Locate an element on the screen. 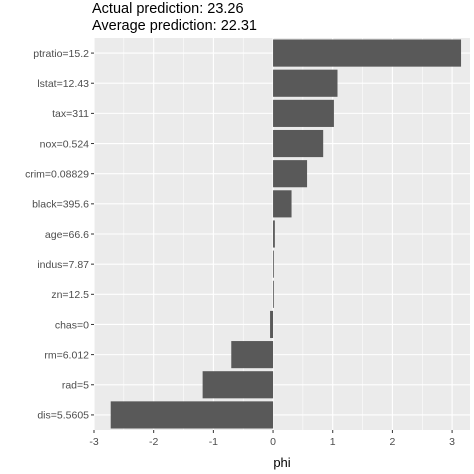 The width and height of the screenshot is (474, 474). y-tick-label: nox=0.524 is located at coordinates (64, 144).